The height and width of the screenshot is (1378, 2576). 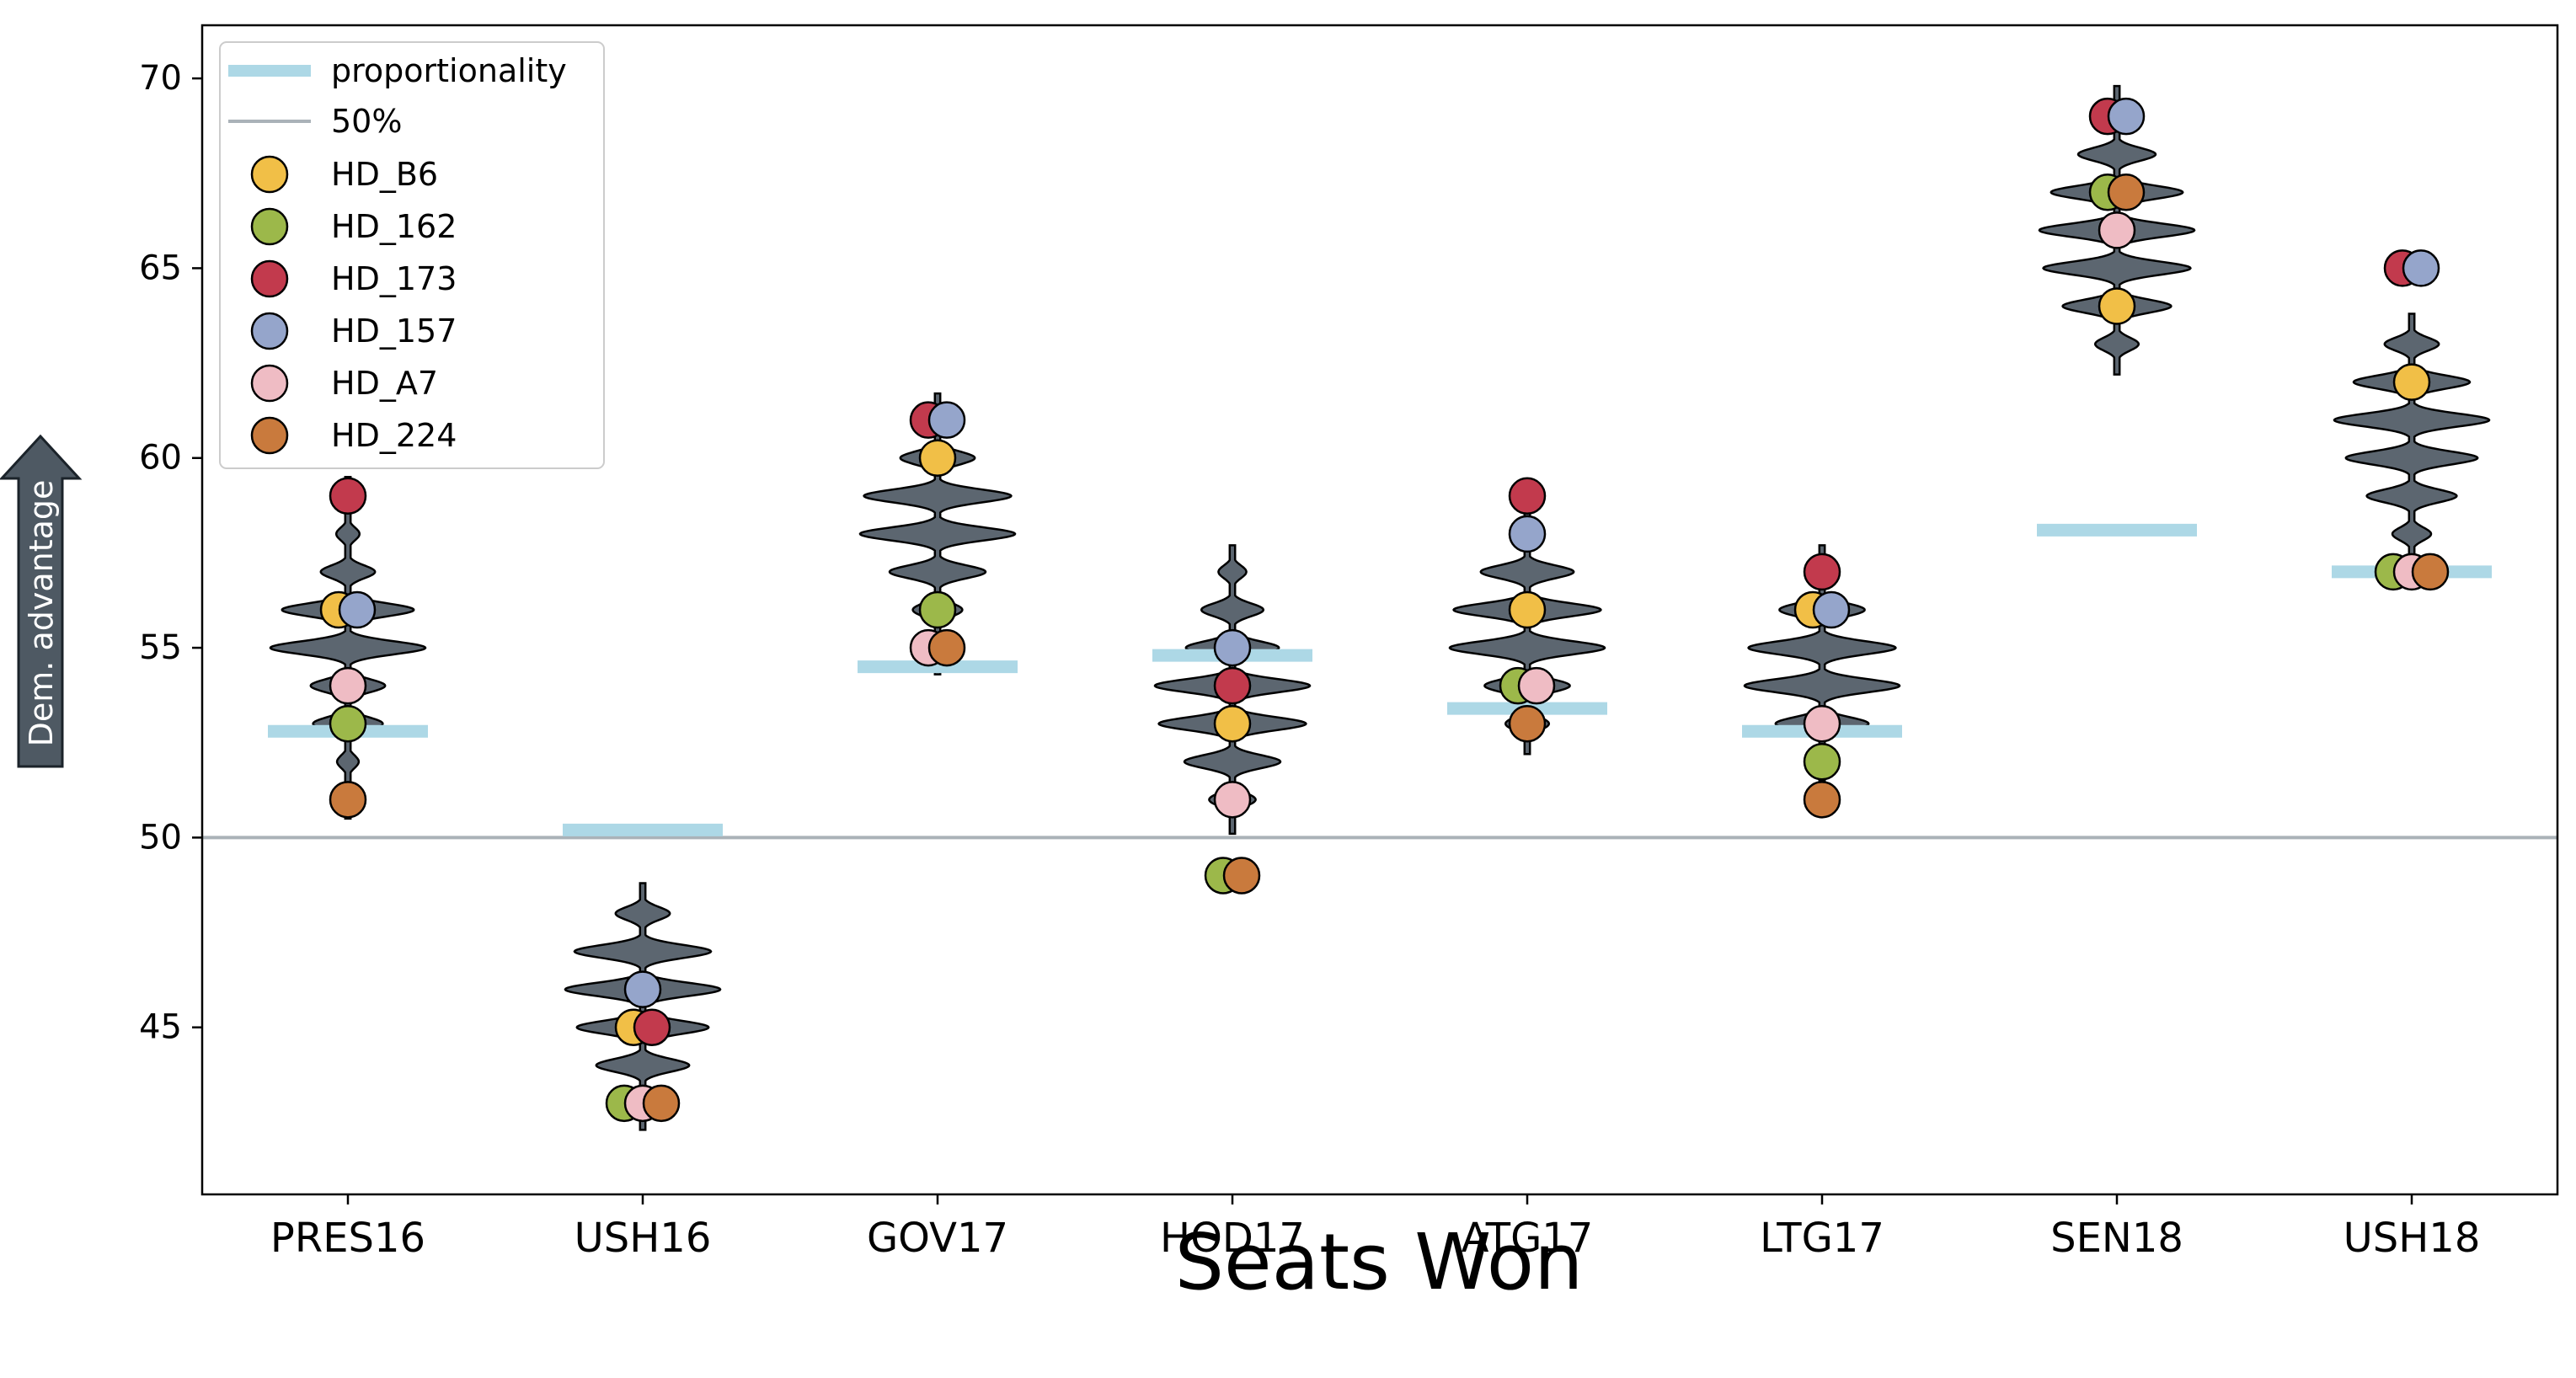 I want to click on point-hd-157-hod17, so click(x=1232, y=647).